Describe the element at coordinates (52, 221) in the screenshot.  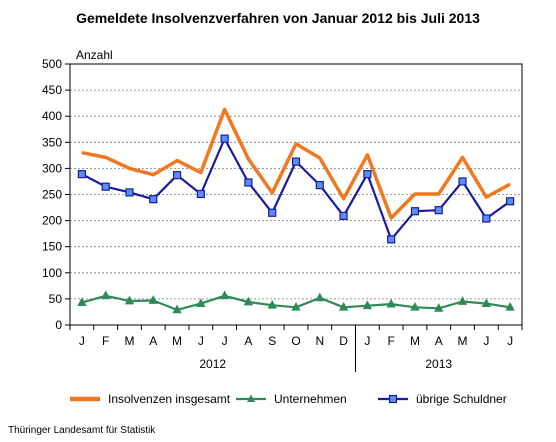
I see `y-tick-label: 200` at that location.